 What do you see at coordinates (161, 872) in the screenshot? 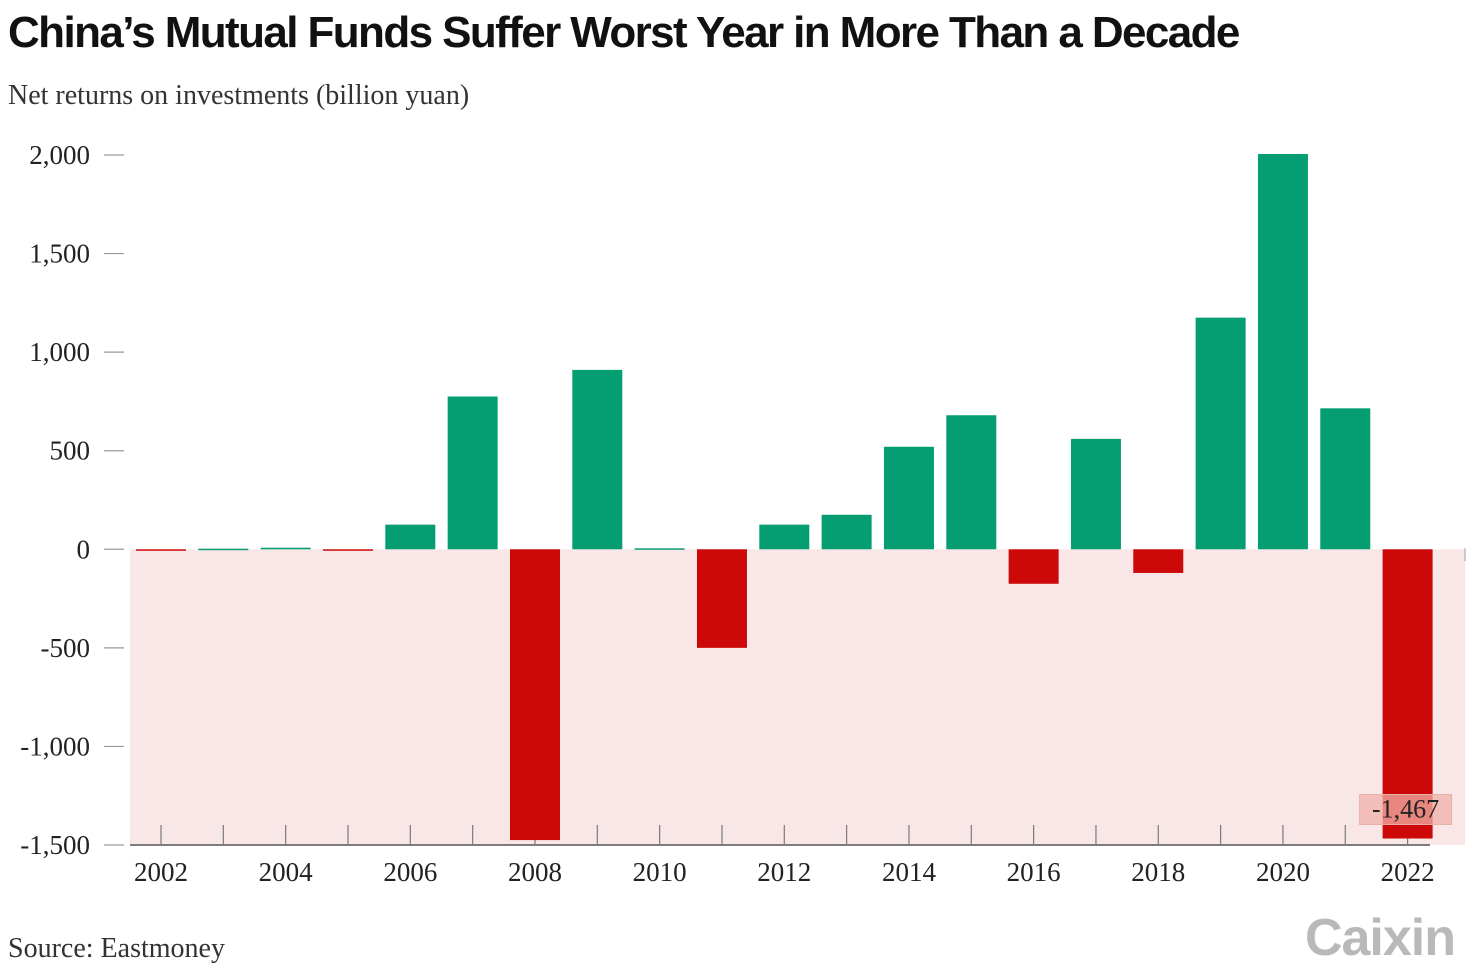
I see `x-tick-label: 2002` at bounding box center [161, 872].